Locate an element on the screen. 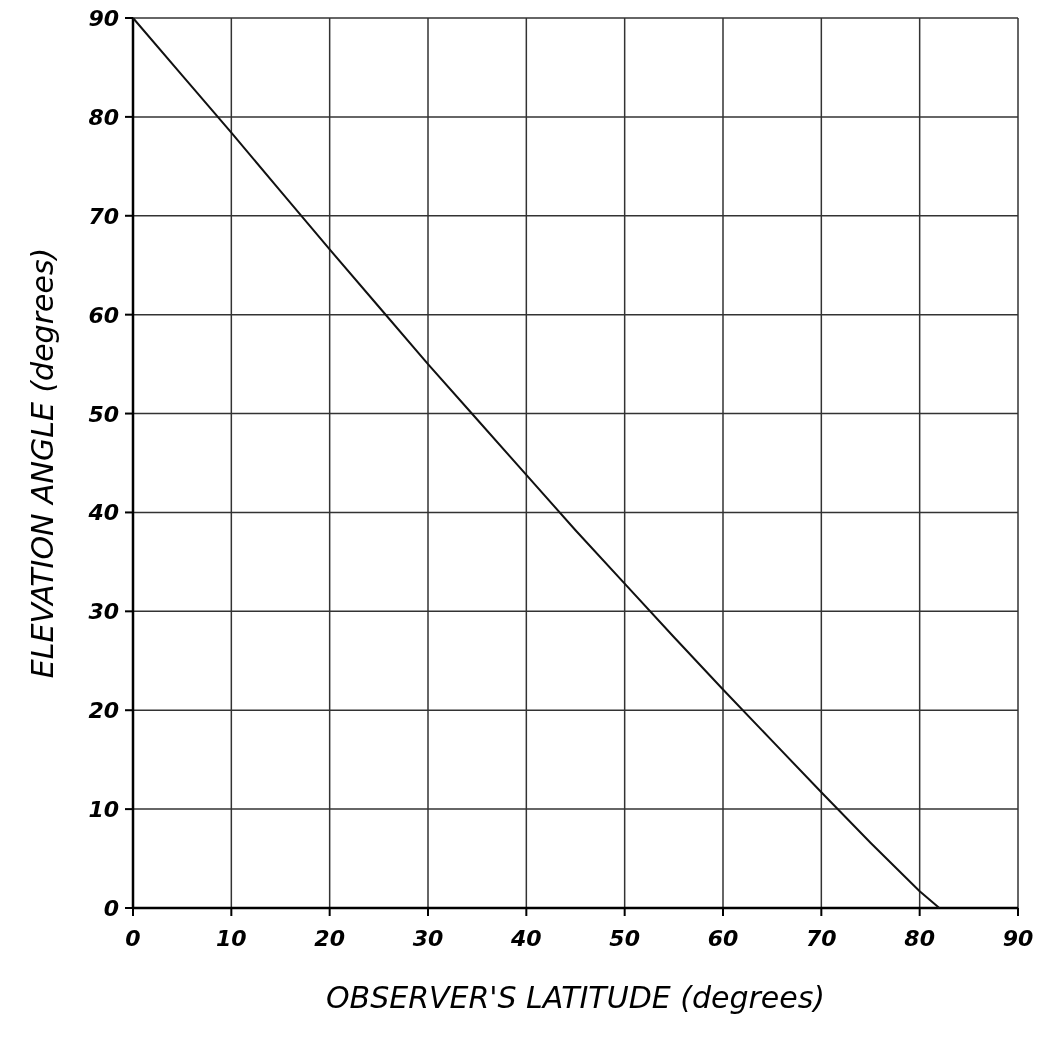  x-tick-label: 50 is located at coordinates (624, 938).